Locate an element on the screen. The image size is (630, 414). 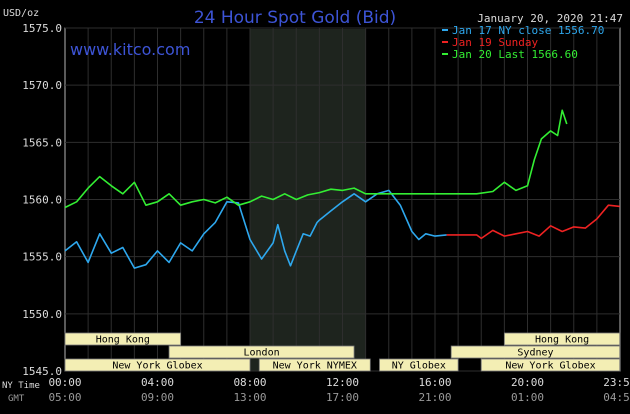
x-tick-label-ny: 00:00 is located at coordinates (64, 382).